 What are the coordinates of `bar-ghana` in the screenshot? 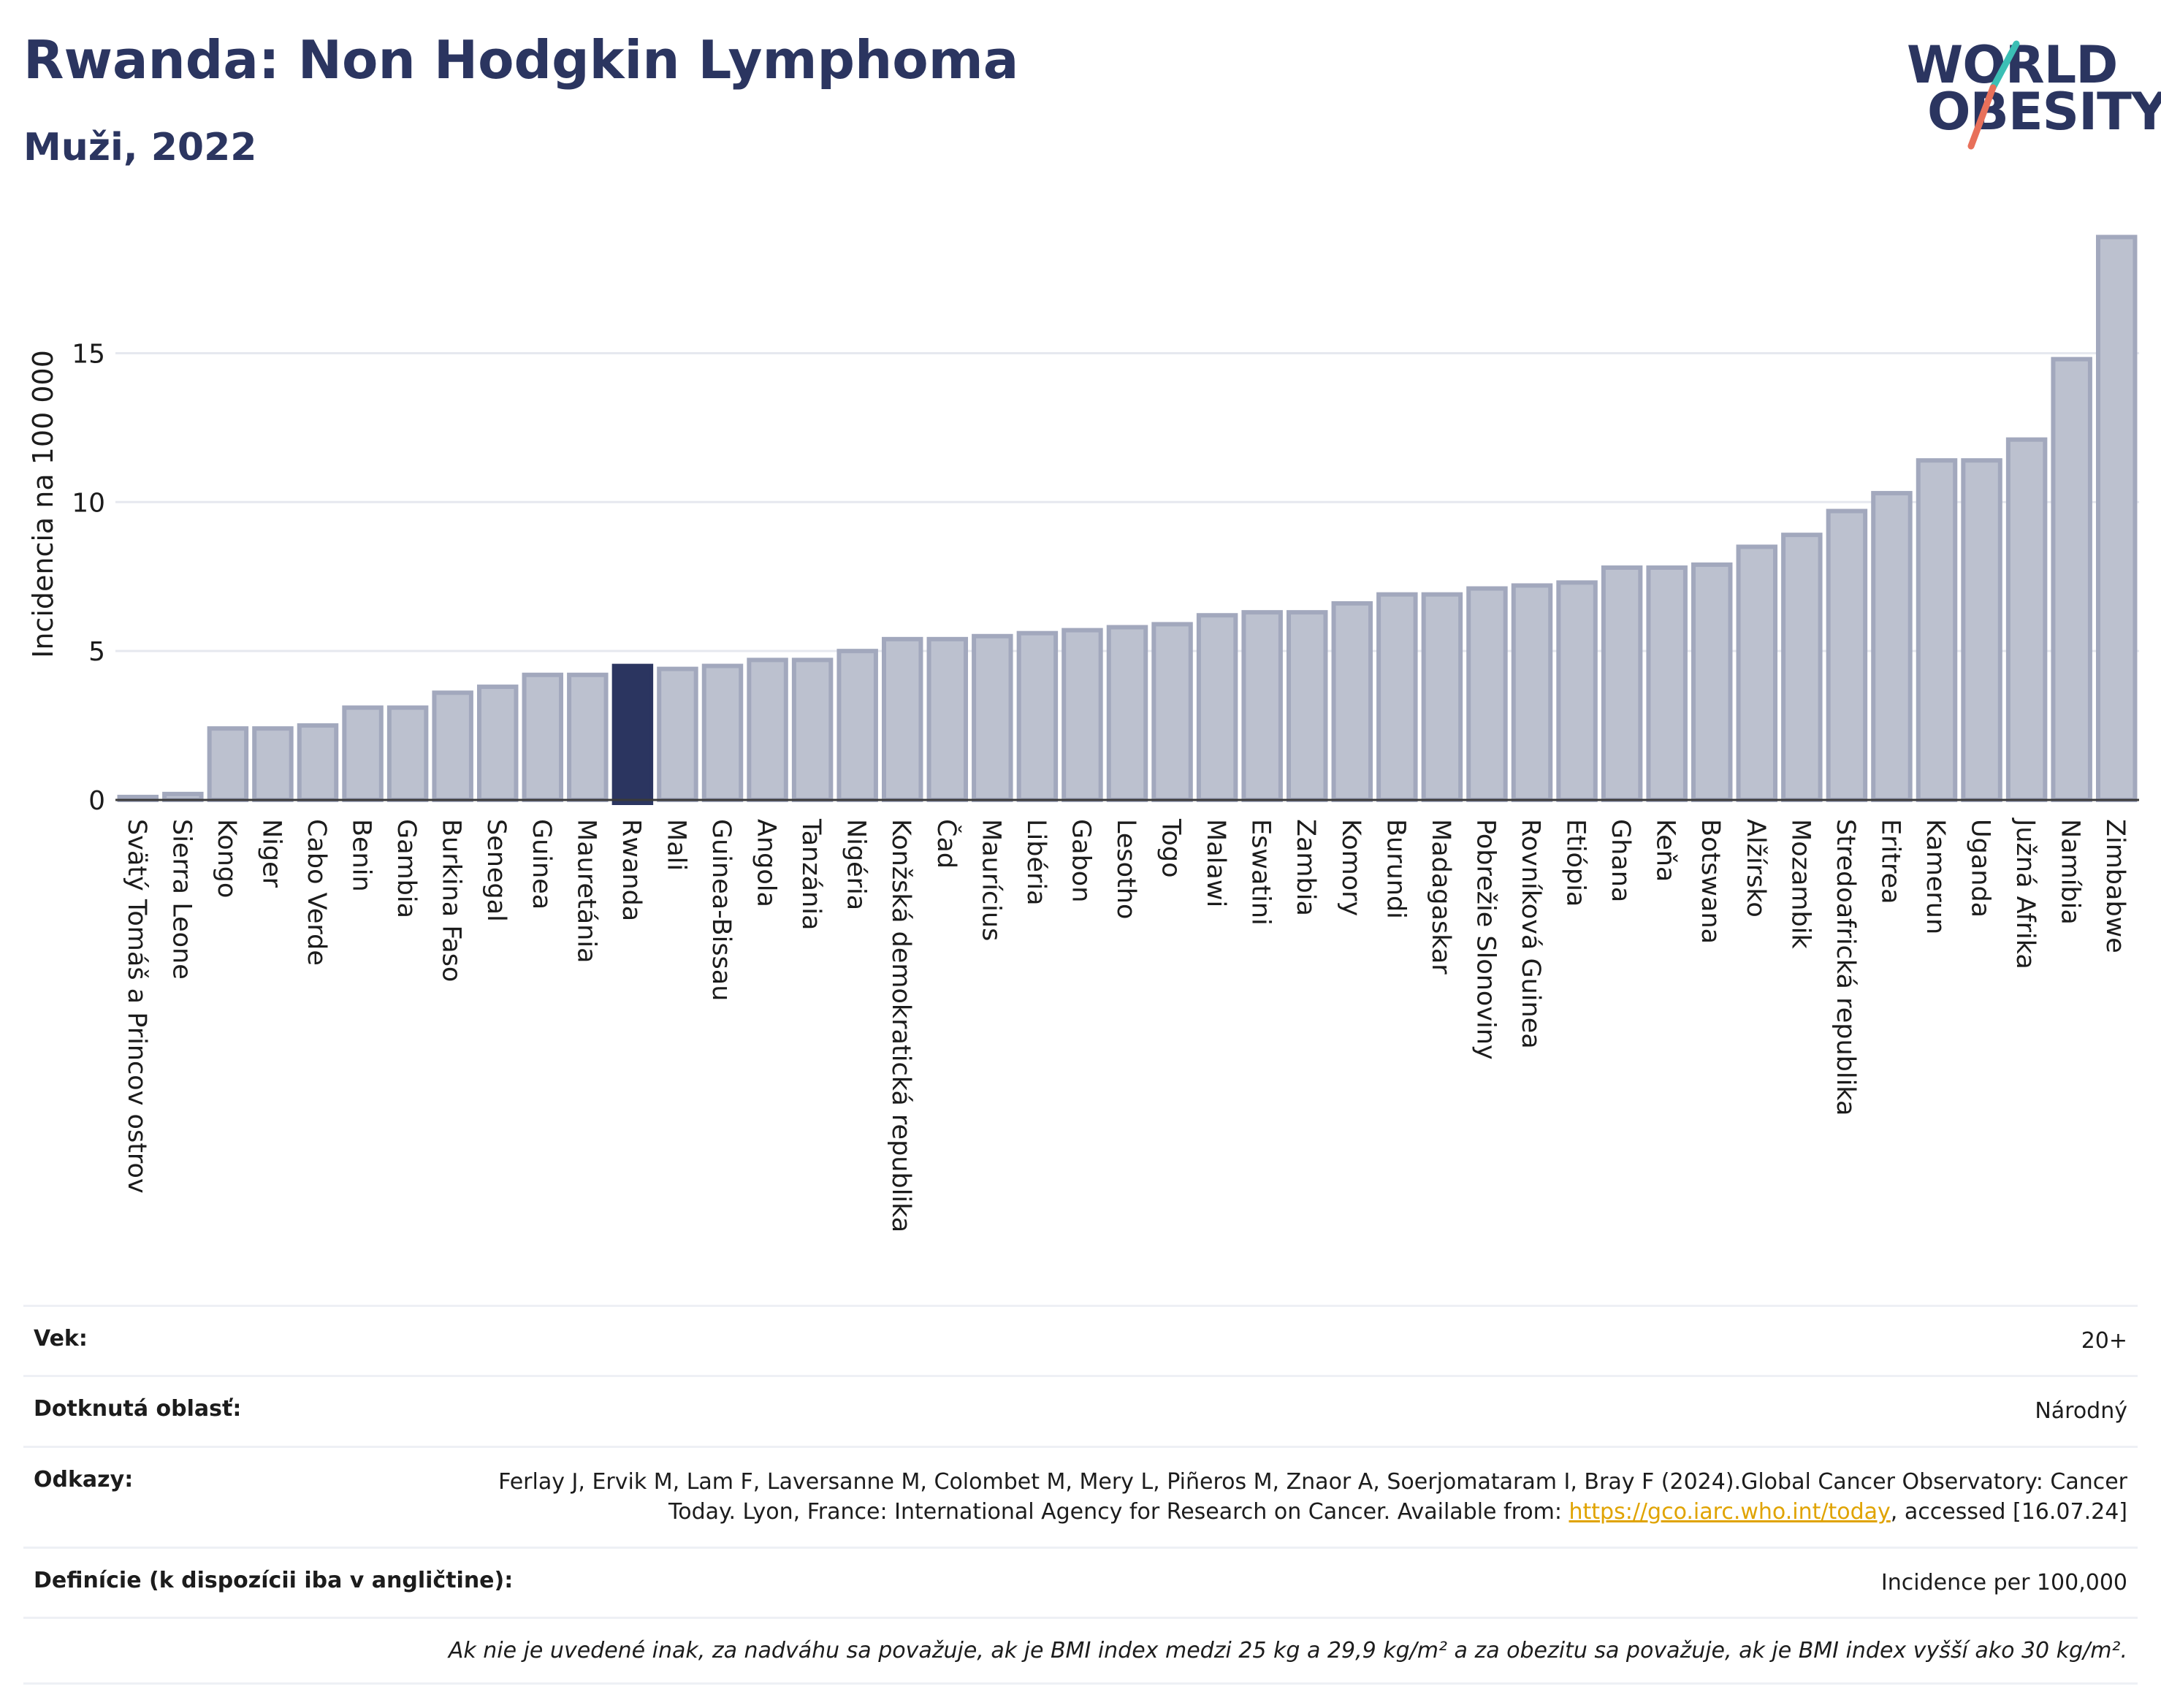 It's located at (1622, 683).